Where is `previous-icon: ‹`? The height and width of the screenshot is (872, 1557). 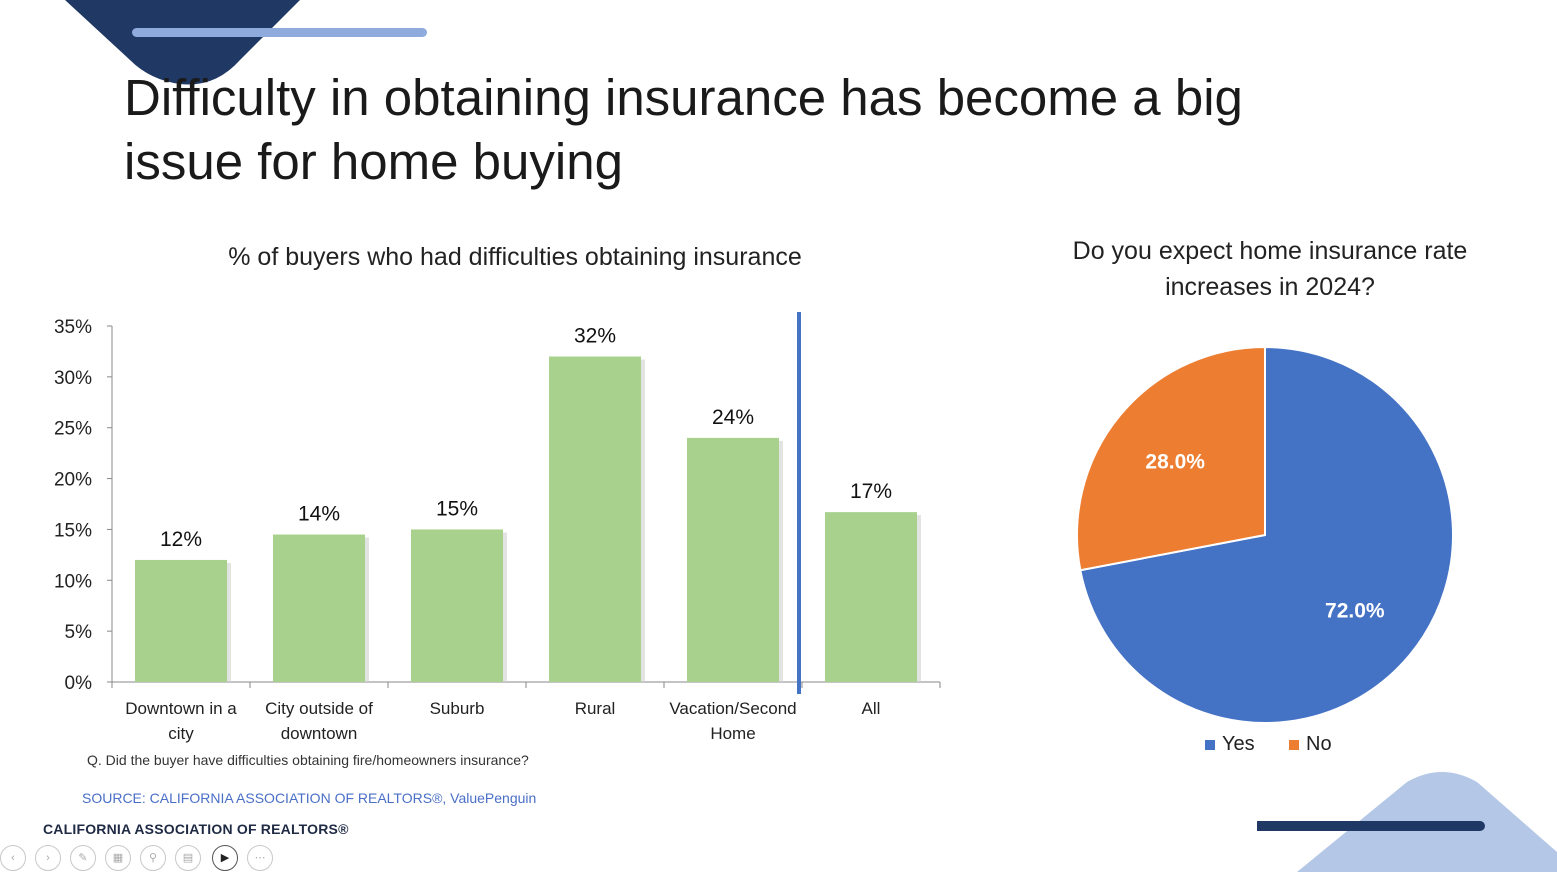
previous-icon: ‹ is located at coordinates (13, 858).